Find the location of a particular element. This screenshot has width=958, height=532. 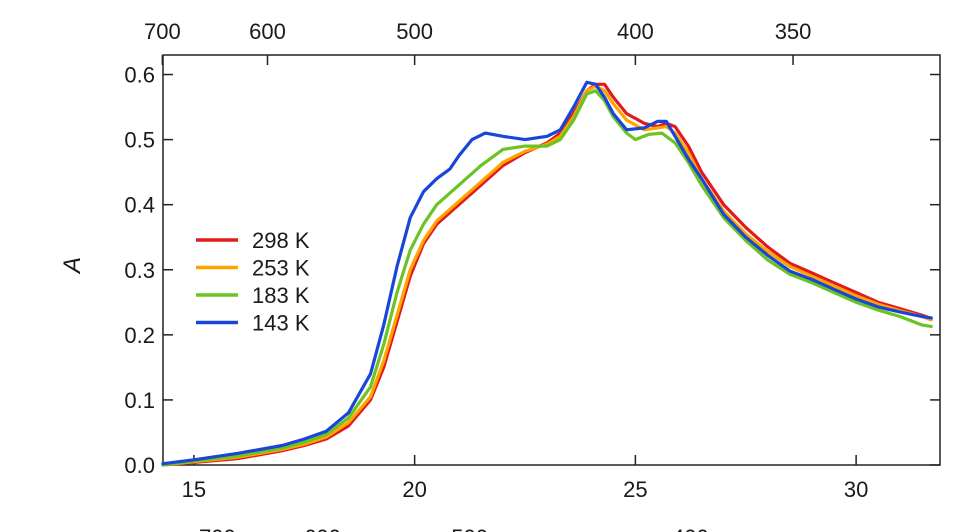

x-tick-label: 30 is located at coordinates (856, 489).